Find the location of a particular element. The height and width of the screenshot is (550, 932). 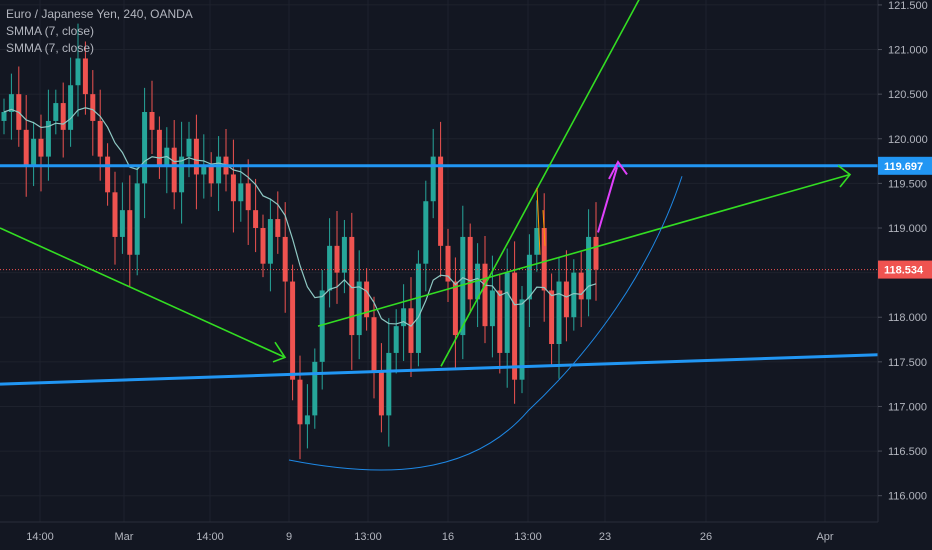

x-tick-label: 26 is located at coordinates (706, 537).